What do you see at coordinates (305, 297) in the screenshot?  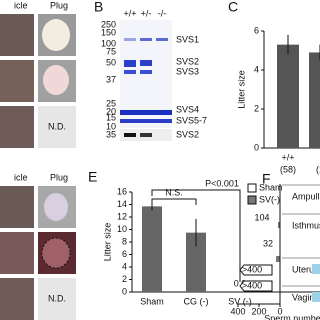 I see `category-label: Vagina` at bounding box center [305, 297].